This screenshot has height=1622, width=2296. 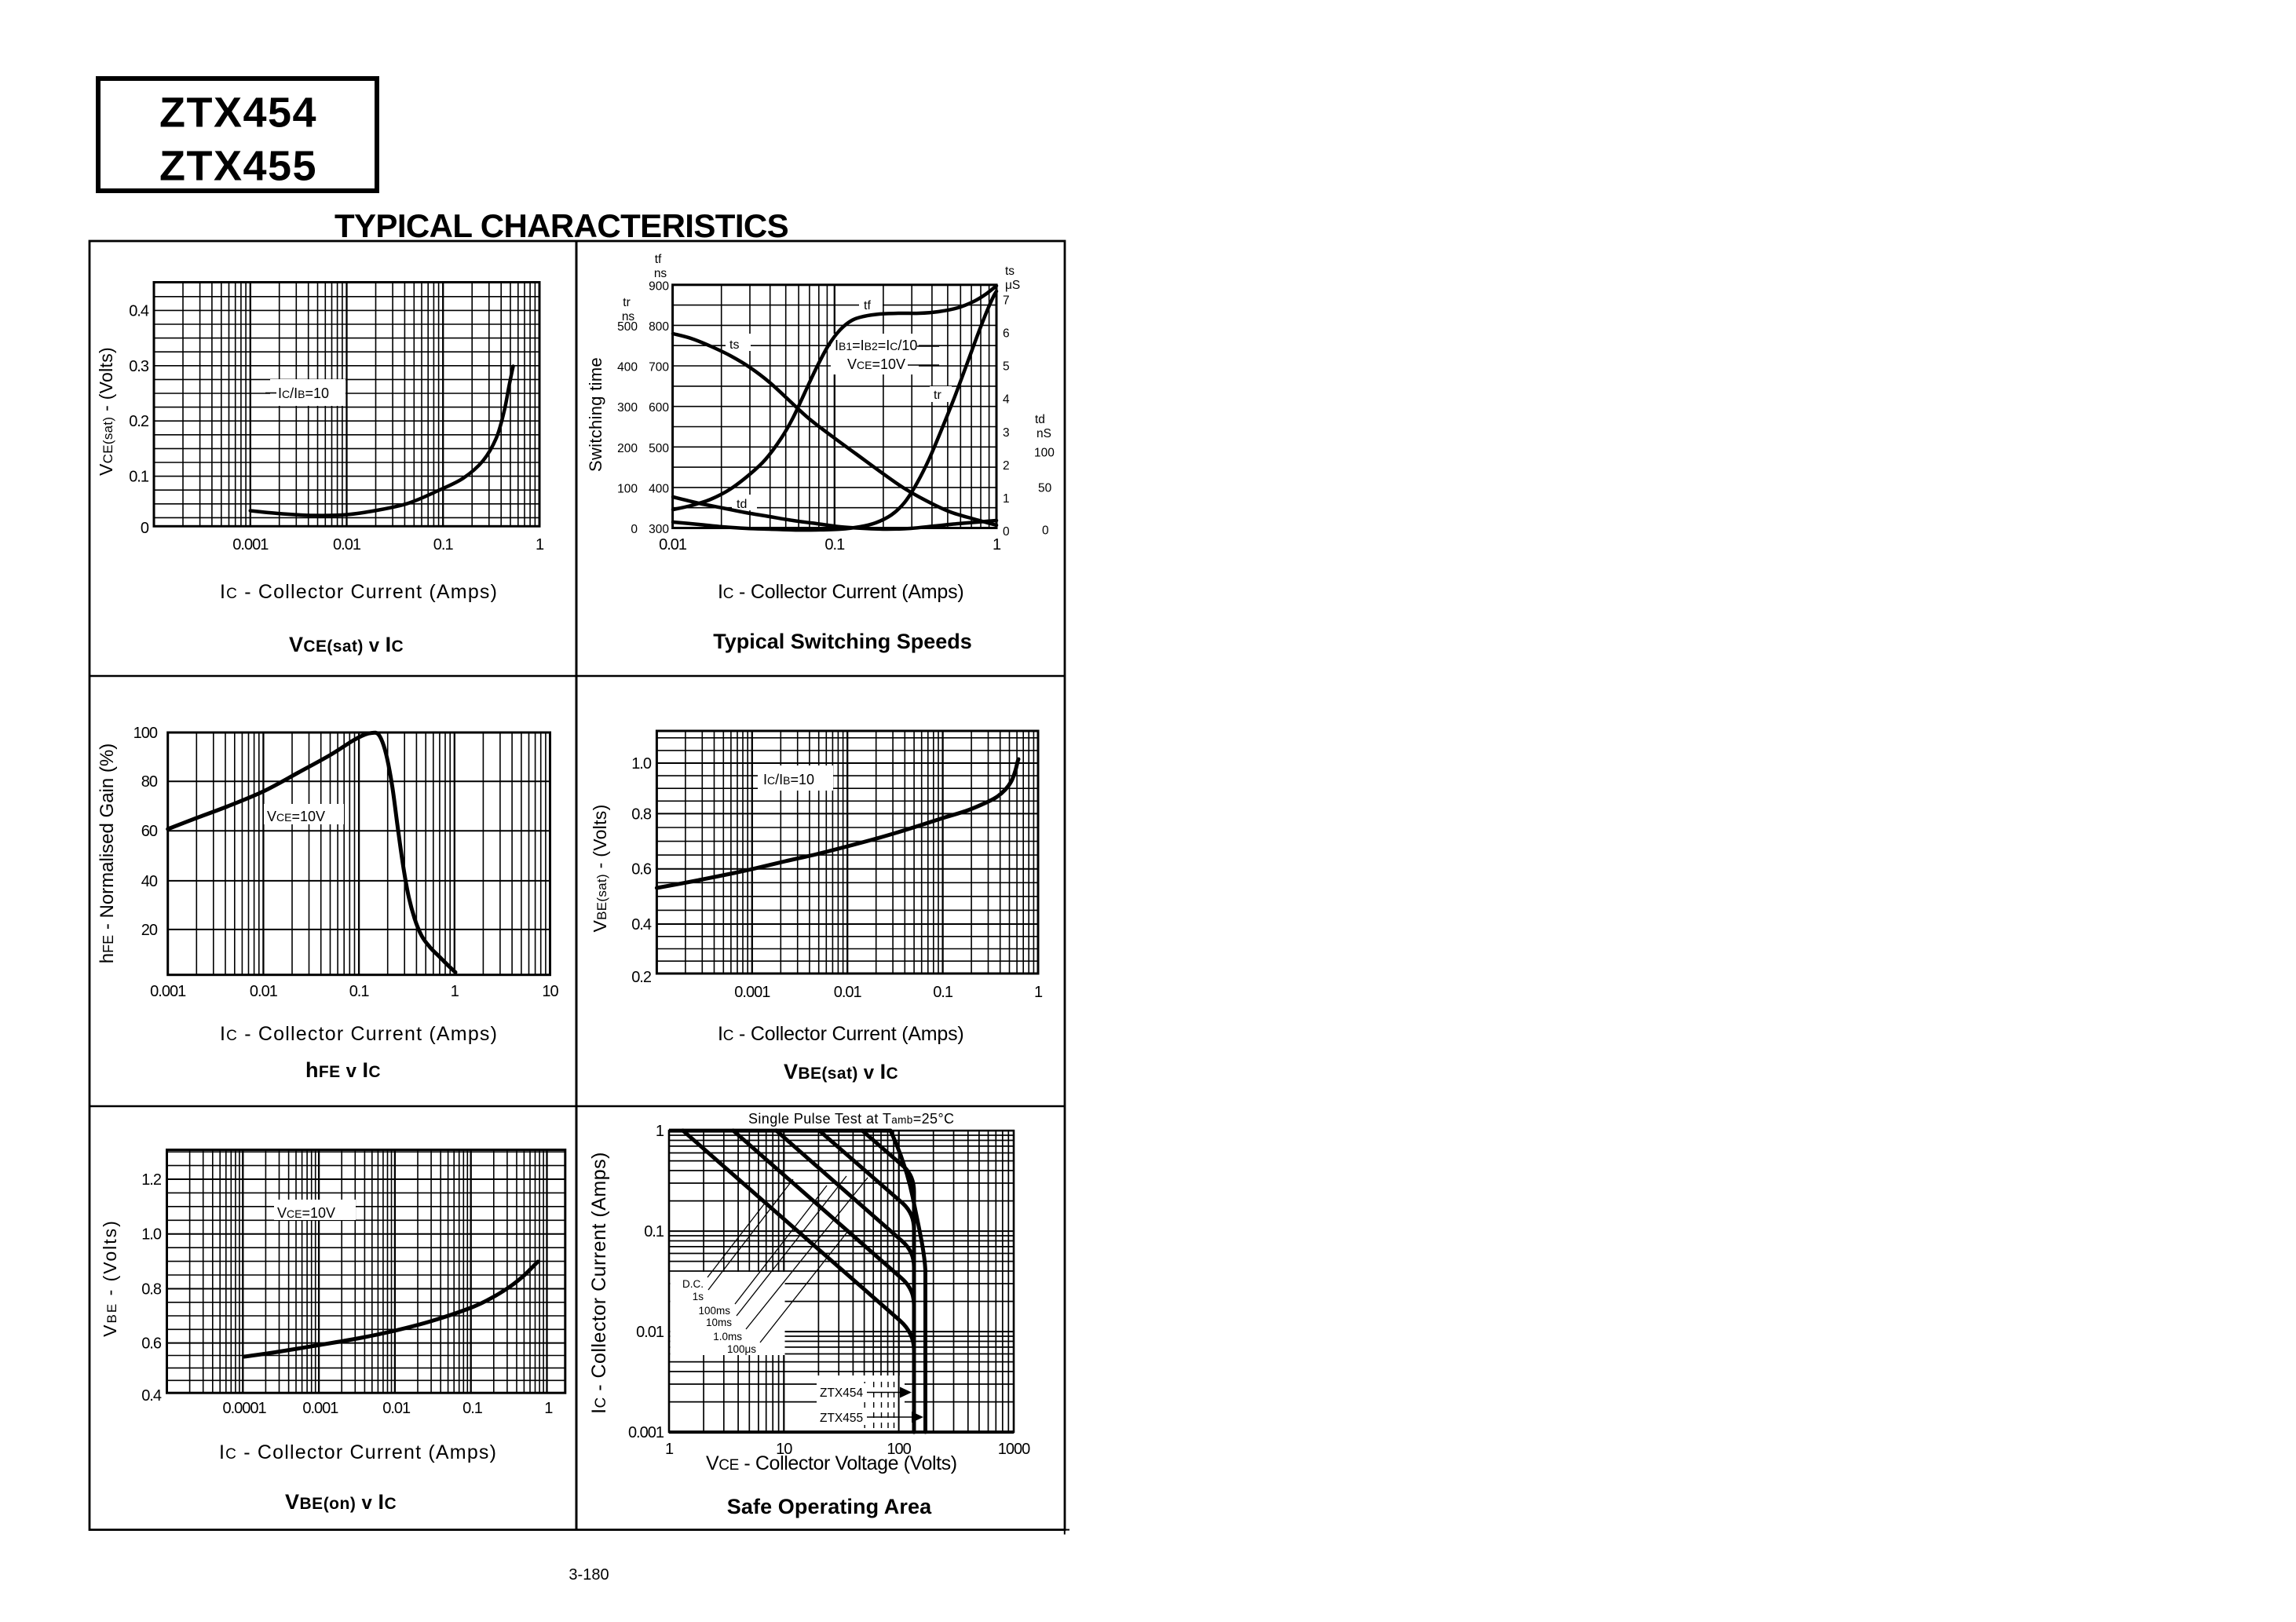 What do you see at coordinates (150, 831) in the screenshot?
I see `svg-text: 60` at bounding box center [150, 831].